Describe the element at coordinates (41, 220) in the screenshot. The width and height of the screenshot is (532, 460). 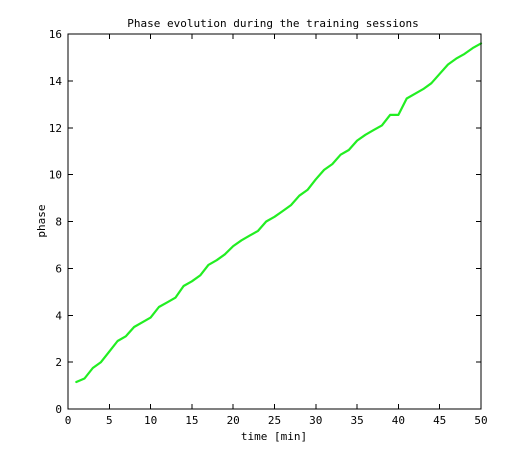
I see `y-axis-label: phase` at that location.